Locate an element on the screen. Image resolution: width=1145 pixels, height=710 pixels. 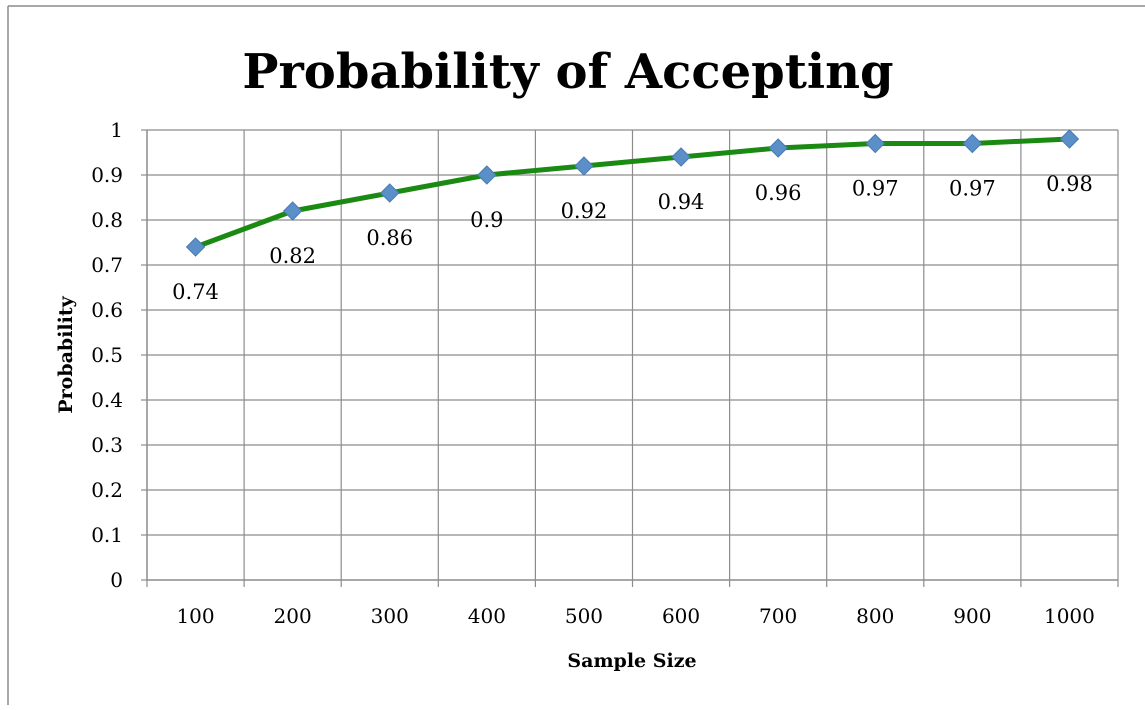
x-tick-labels: 100 200 300 400 500 600 700 800 900 1000 is located at coordinates (635, 616).